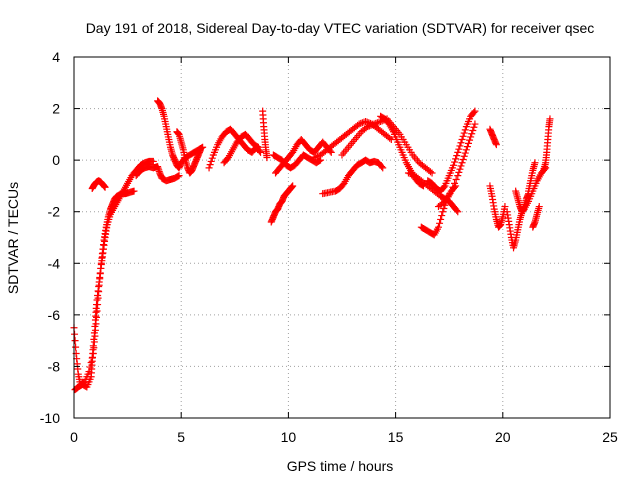 Image resolution: width=640 pixels, height=480 pixels. Describe the element at coordinates (503, 437) in the screenshot. I see `x-tick-label: 20` at that location.